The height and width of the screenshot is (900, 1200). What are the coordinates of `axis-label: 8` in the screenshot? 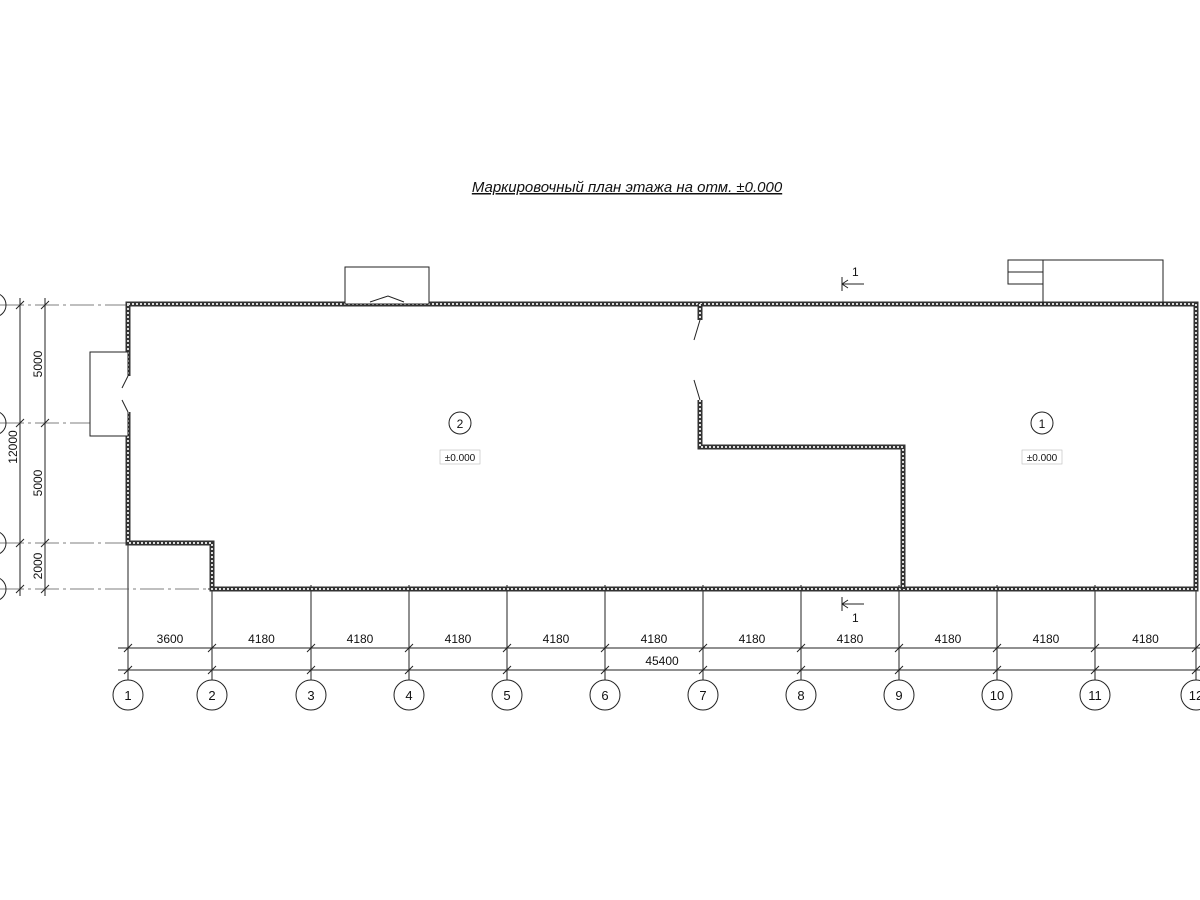 It's located at (800, 695).